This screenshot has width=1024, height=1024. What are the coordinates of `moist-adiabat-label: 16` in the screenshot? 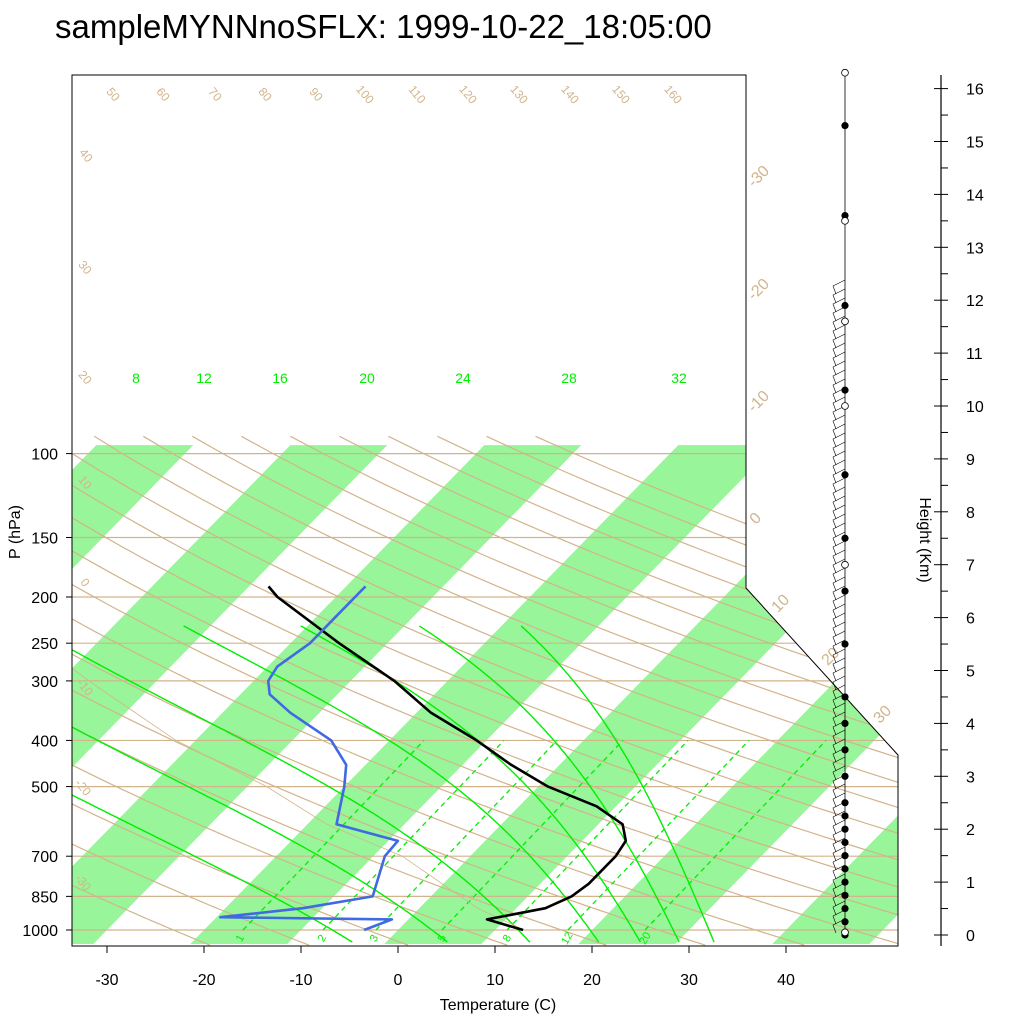 It's located at (280, 378).